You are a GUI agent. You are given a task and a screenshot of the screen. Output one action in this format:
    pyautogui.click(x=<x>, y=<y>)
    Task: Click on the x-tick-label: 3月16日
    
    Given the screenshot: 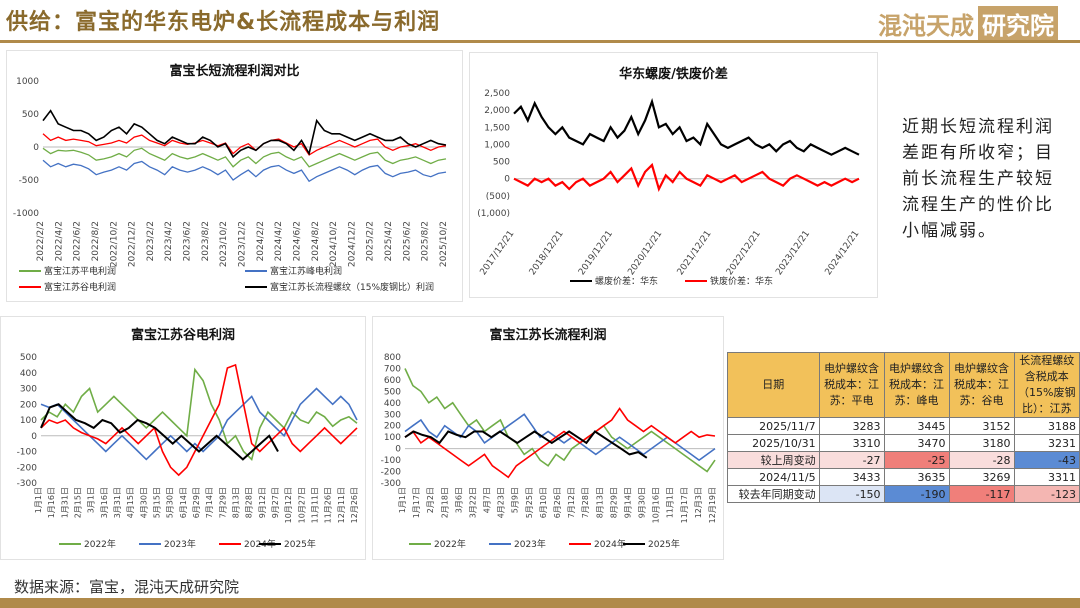 What is the action you would take?
    pyautogui.click(x=104, y=502)
    